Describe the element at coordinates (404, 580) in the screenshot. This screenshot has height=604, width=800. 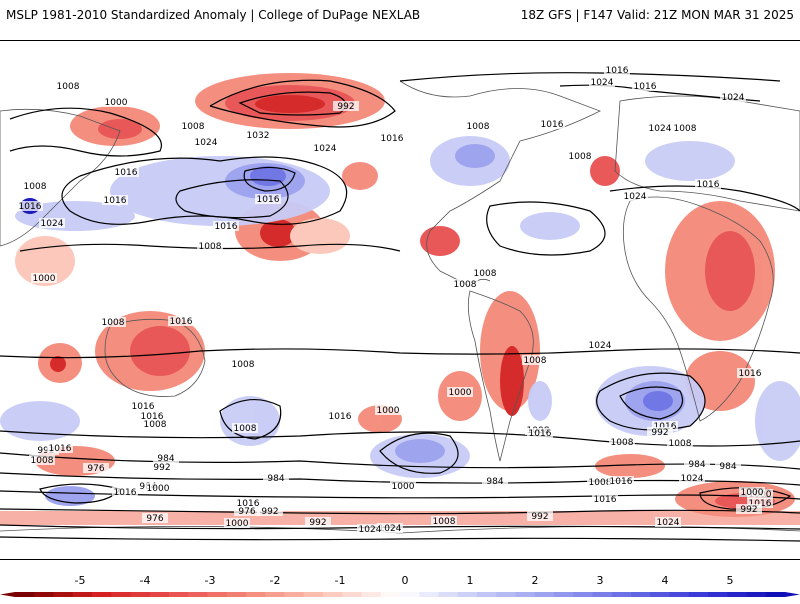
I see `colorbar-tick-labels: -5 -4 -3 -2 -1 0 1 2 3 4 5` at that location.